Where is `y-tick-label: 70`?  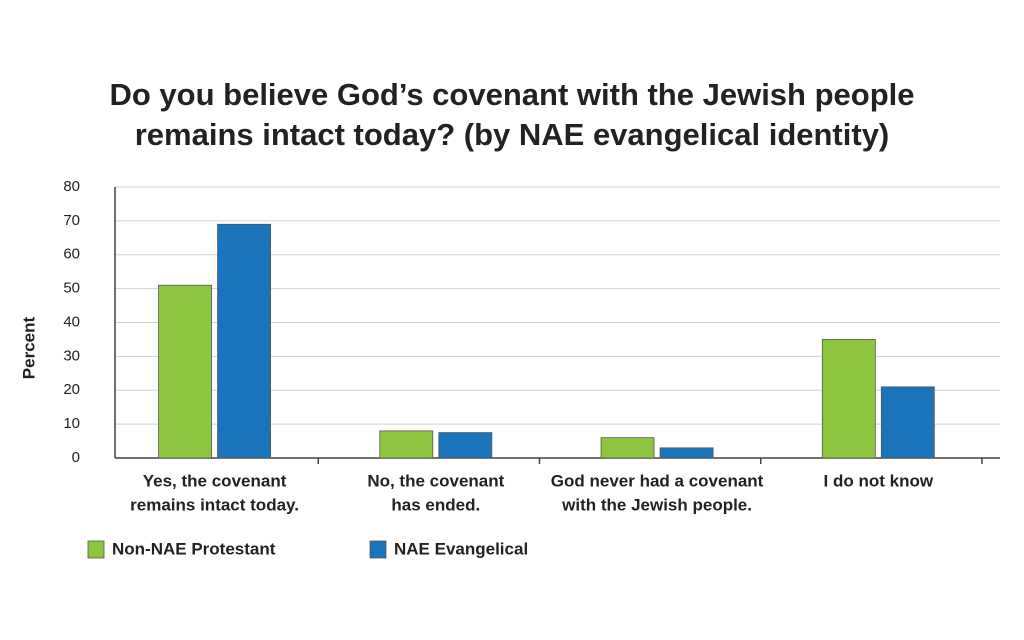
y-tick-label: 70 is located at coordinates (71, 220).